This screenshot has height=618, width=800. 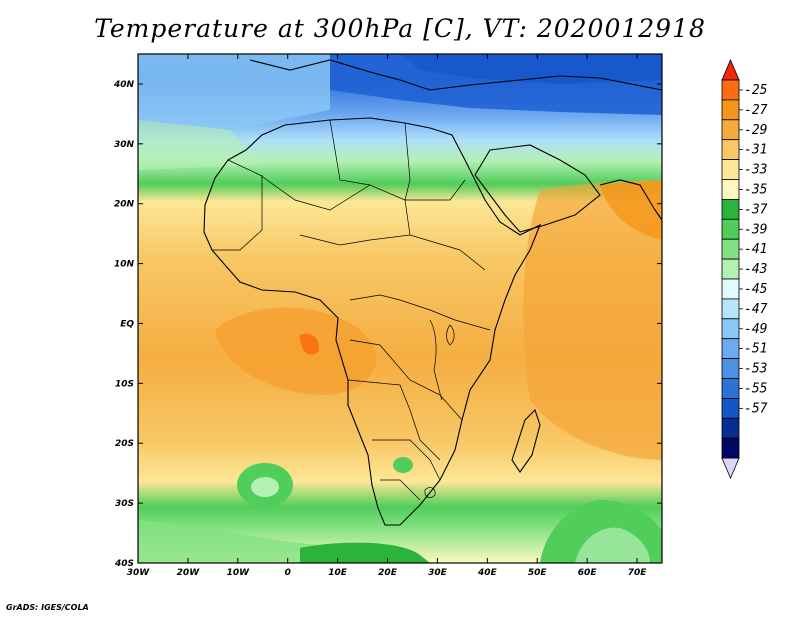 What do you see at coordinates (338, 573) in the screenshot?
I see `lon-label: 10E` at bounding box center [338, 573].